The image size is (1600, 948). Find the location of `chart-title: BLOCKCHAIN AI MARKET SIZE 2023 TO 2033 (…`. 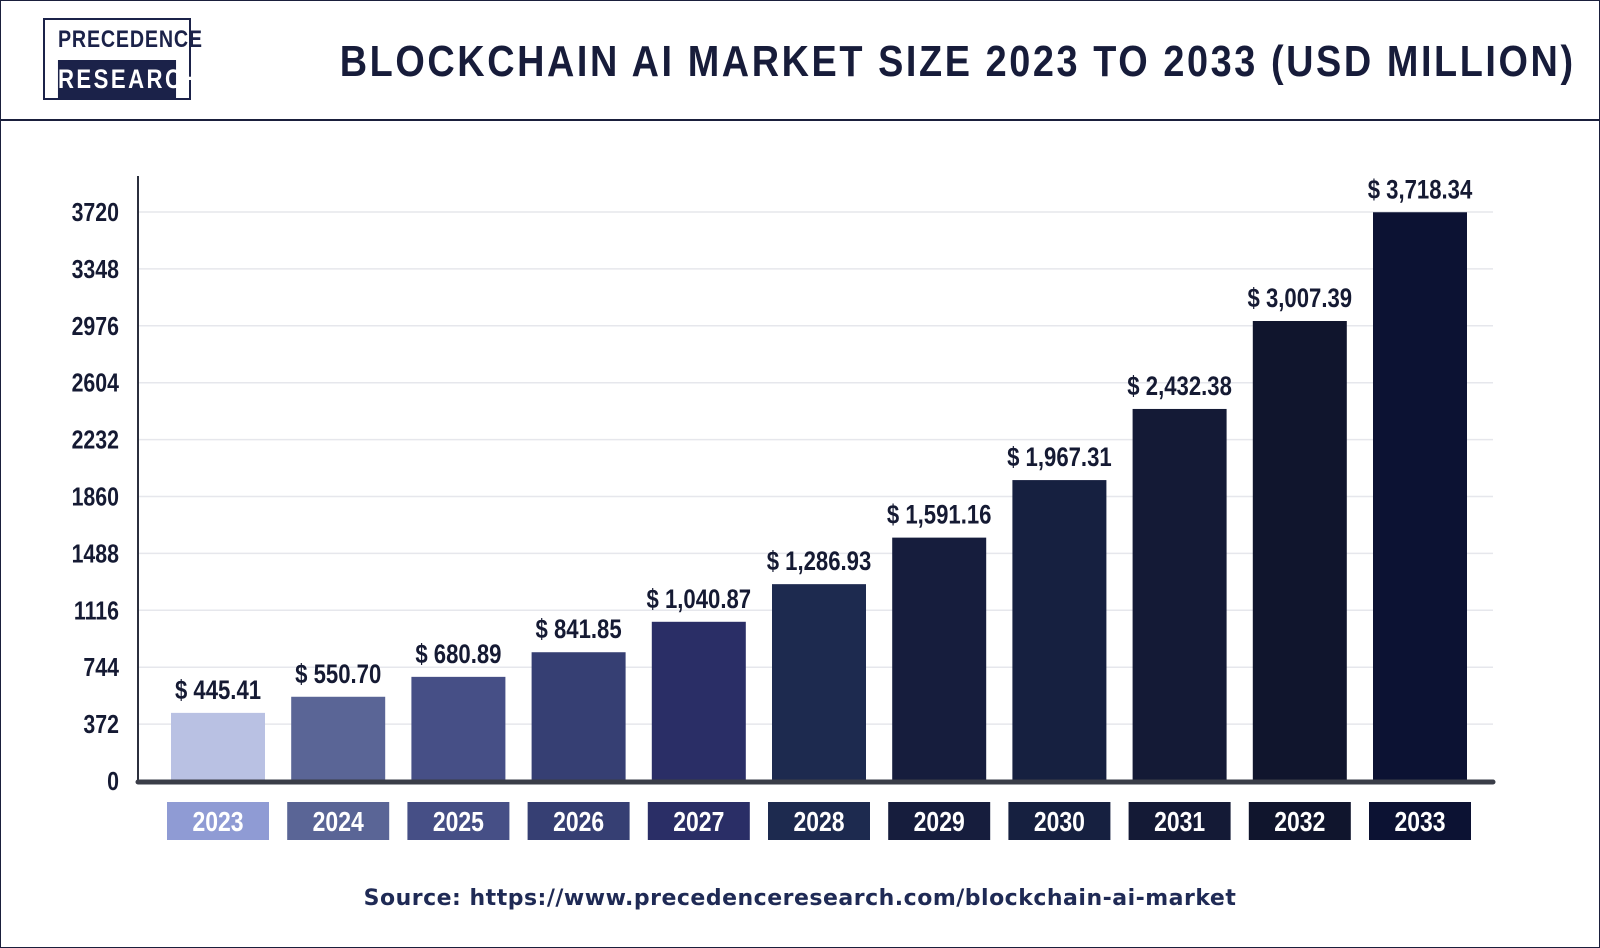

chart-title: BLOCKCHAIN AI MARKET SIZE 2023 TO 2033 (… is located at coordinates (957, 61).